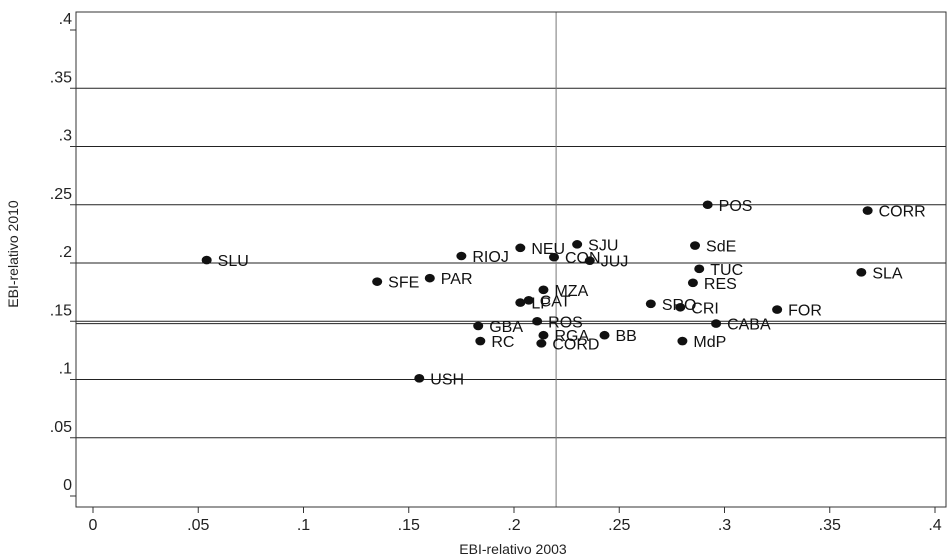 This screenshot has height=560, width=948. Describe the element at coordinates (65, 252) in the screenshot. I see `y-tick-label: .2` at that location.